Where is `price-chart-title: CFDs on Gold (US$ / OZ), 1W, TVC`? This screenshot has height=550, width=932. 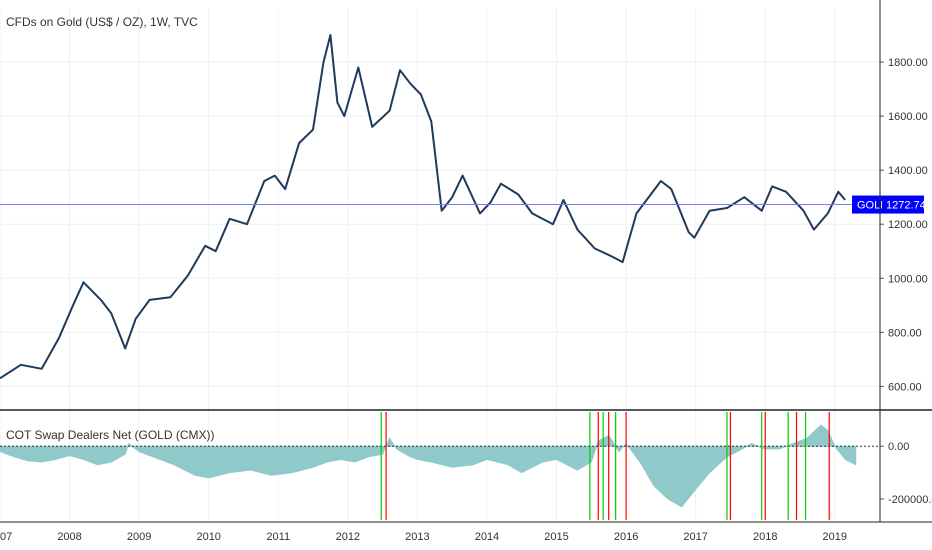 price-chart-title: CFDs on Gold (US$ / OZ), 1W, TVC is located at coordinates (102, 22).